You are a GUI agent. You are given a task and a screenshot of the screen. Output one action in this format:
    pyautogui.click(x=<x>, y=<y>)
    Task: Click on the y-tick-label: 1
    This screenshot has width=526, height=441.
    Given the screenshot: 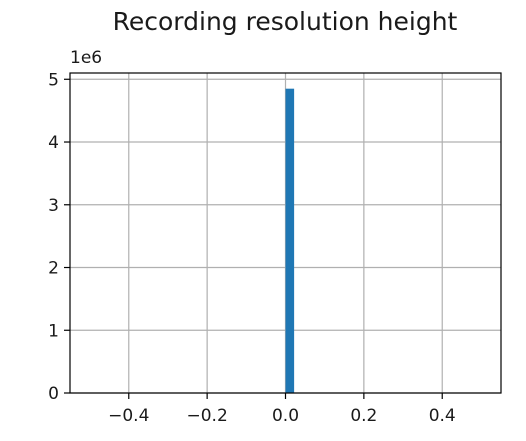 What is the action you would take?
    pyautogui.click(x=53, y=331)
    